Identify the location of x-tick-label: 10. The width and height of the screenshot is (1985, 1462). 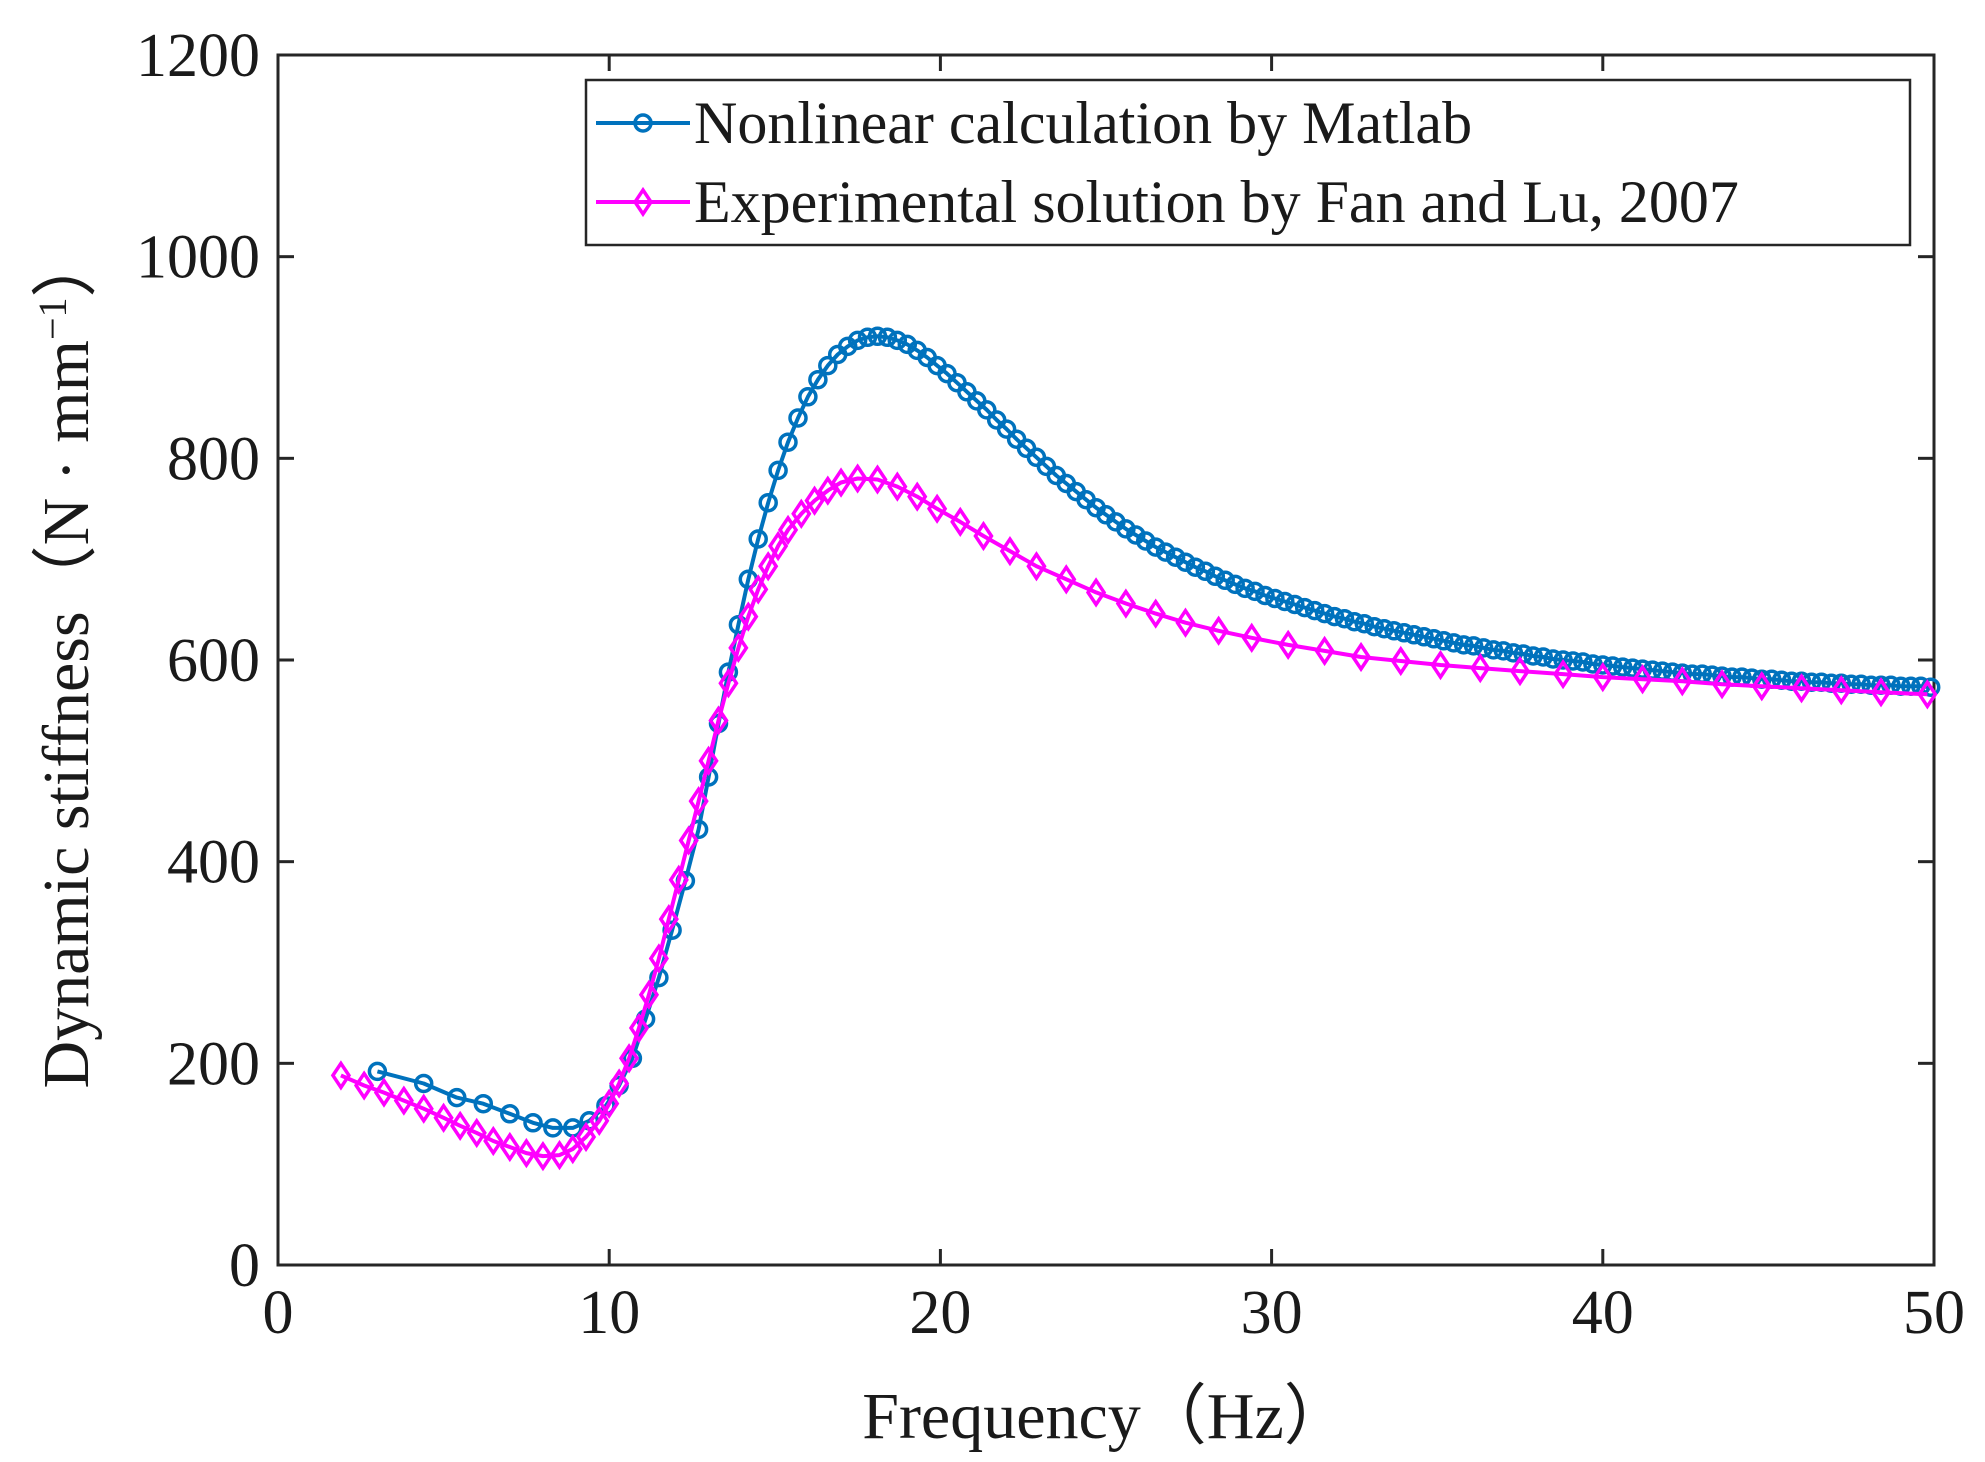
(609, 1313).